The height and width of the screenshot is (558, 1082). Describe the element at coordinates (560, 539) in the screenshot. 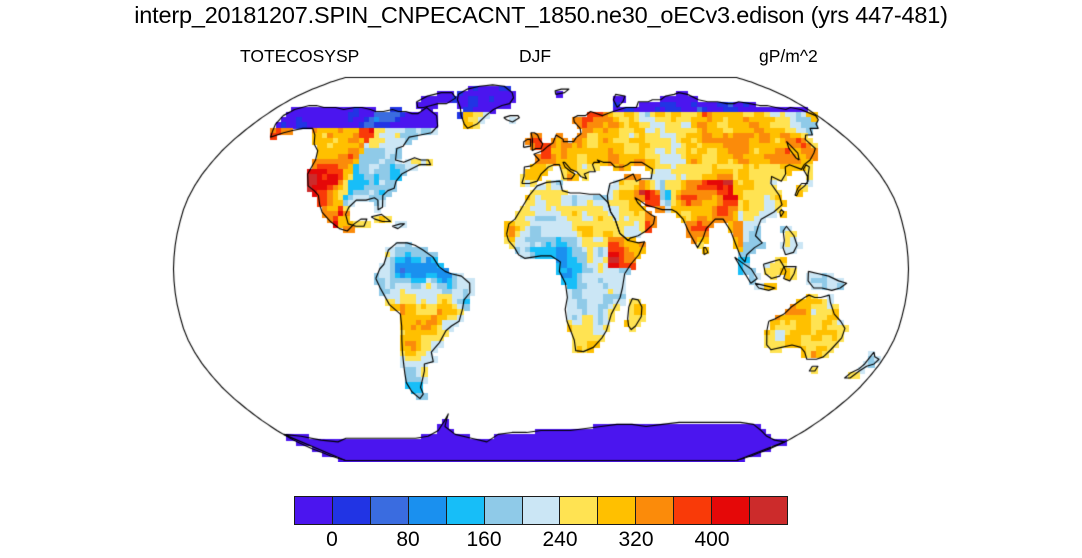

I see `colorbar-tick: 240` at that location.